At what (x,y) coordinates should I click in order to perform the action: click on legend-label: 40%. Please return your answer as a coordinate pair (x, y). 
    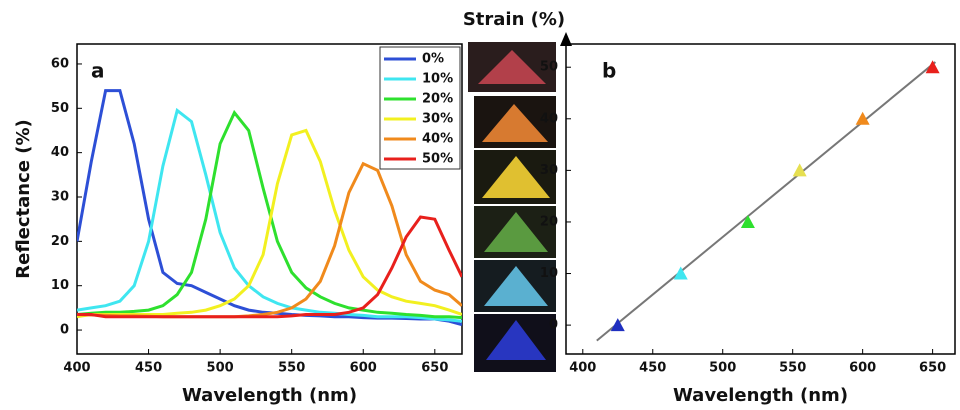
    Looking at the image, I should click on (437, 139).